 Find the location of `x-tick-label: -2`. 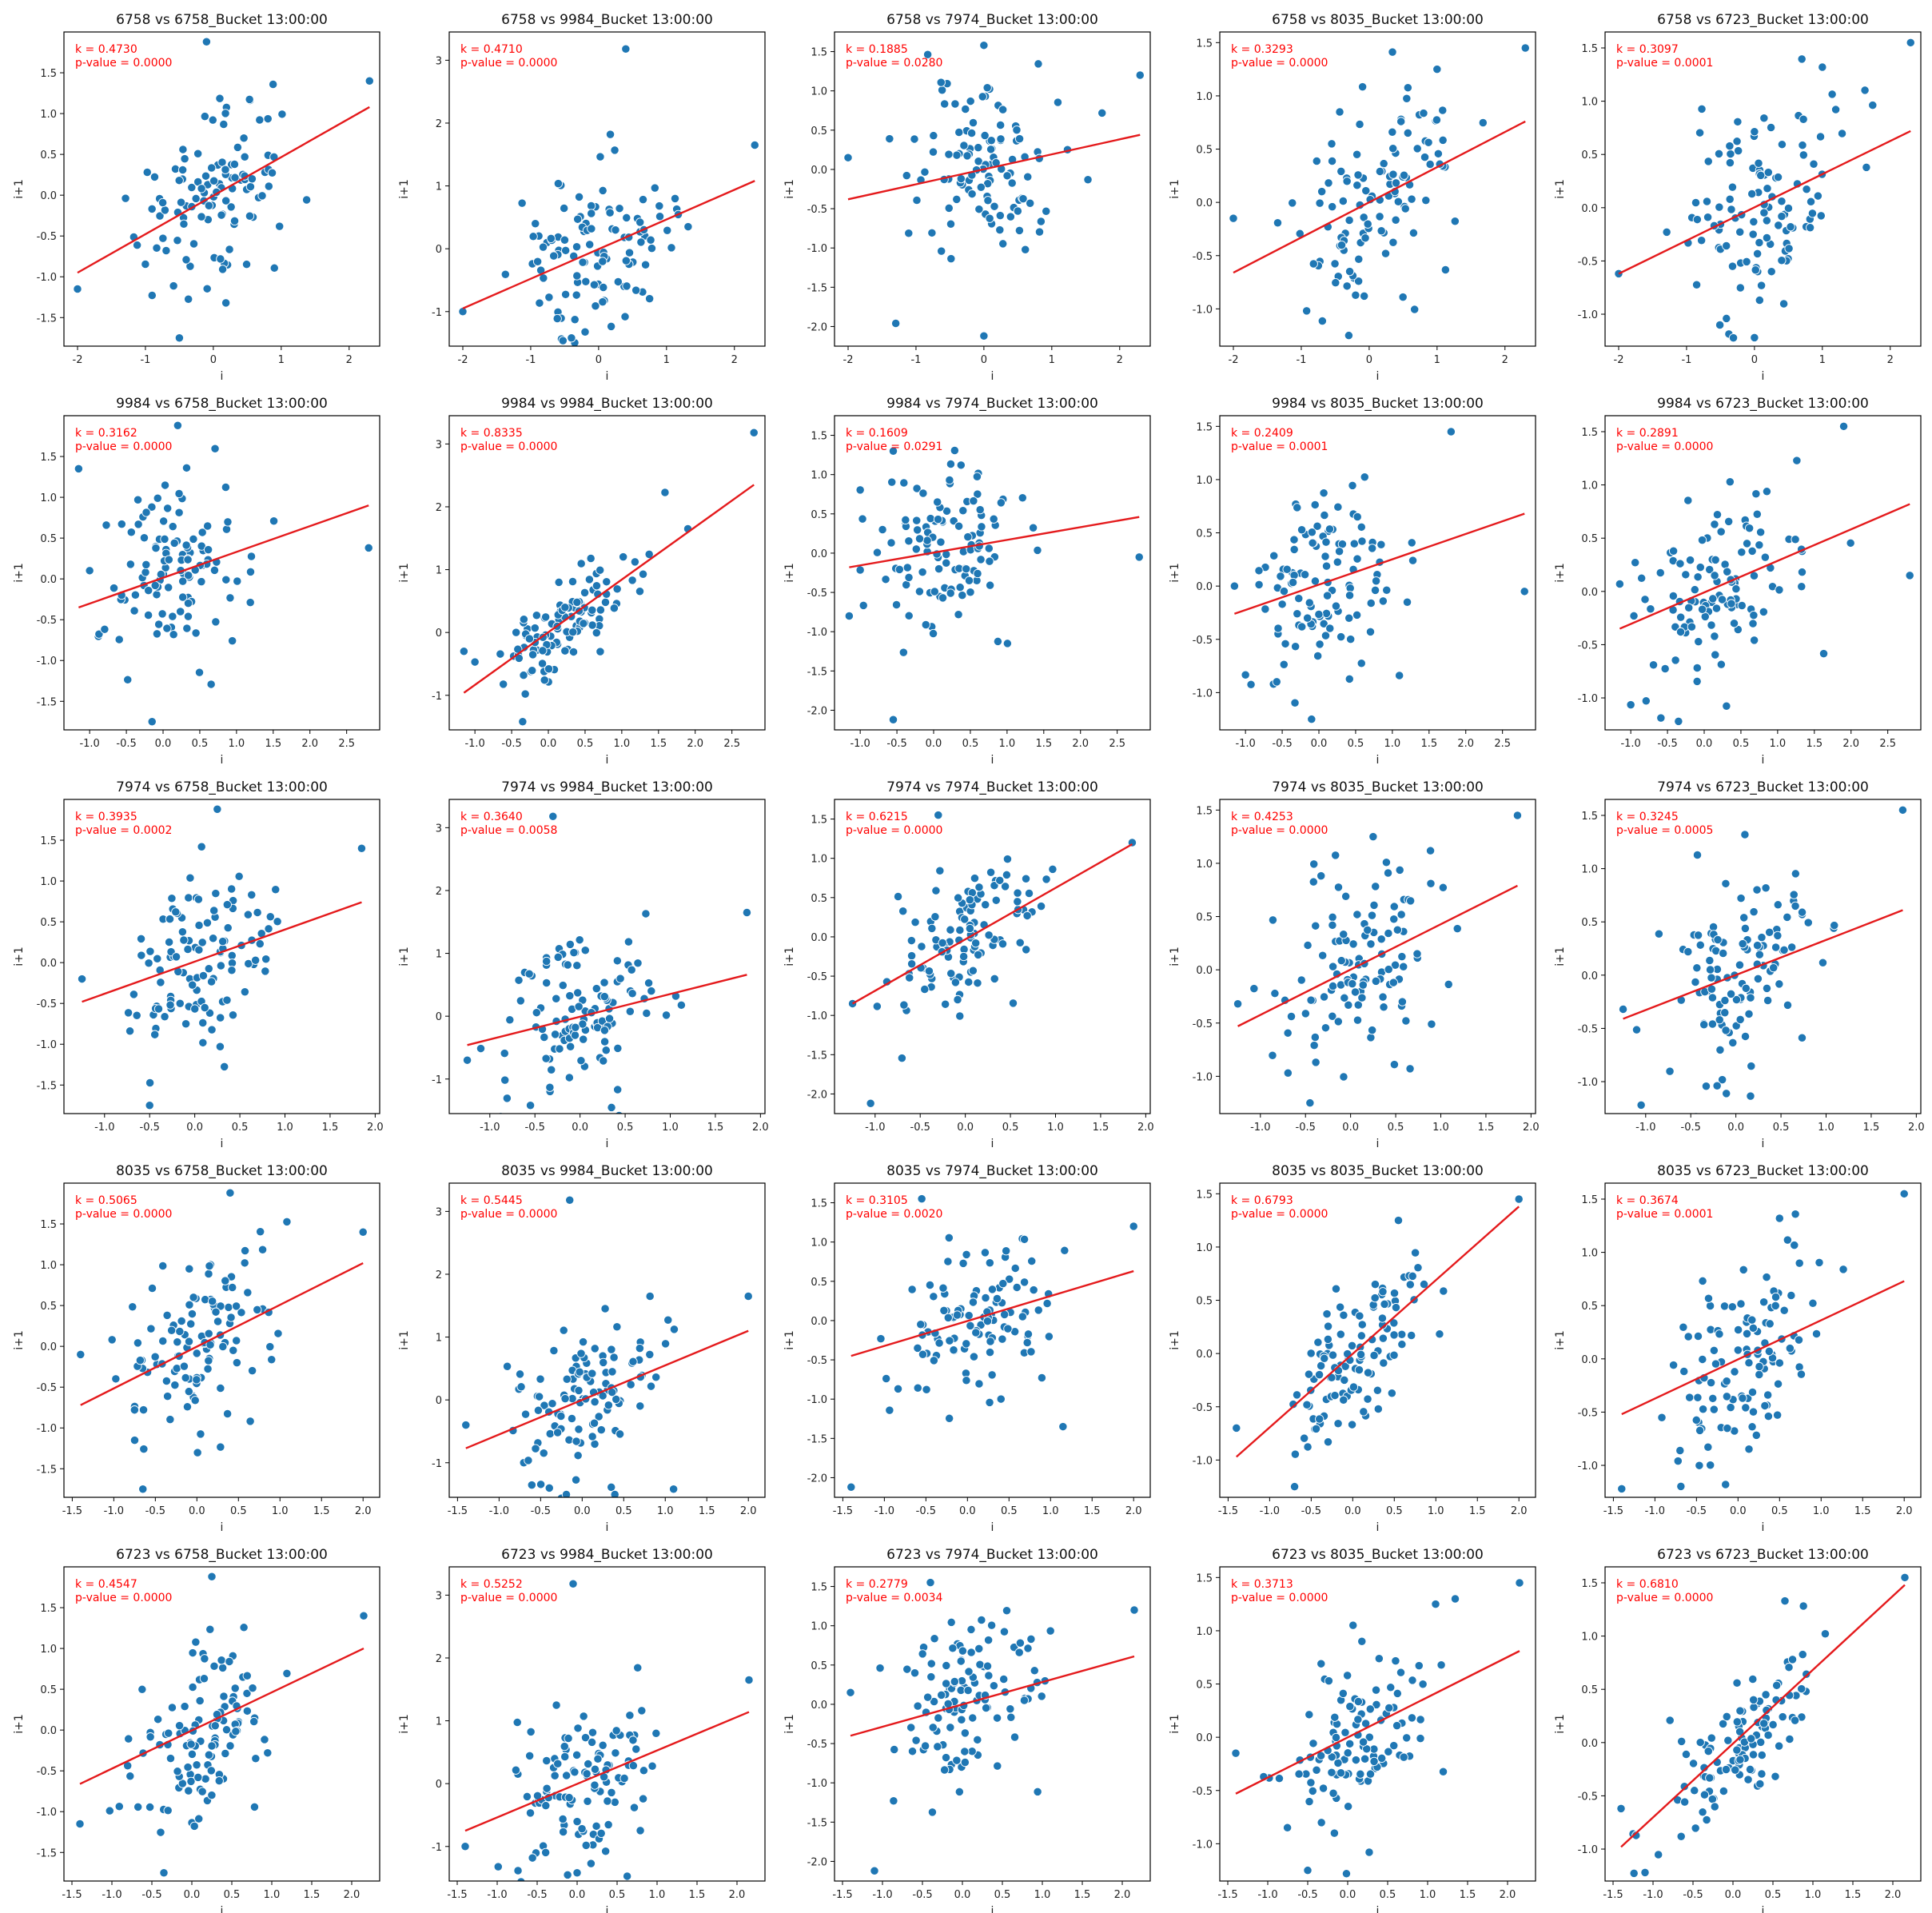

x-tick-label: -2 is located at coordinates (1234, 360).